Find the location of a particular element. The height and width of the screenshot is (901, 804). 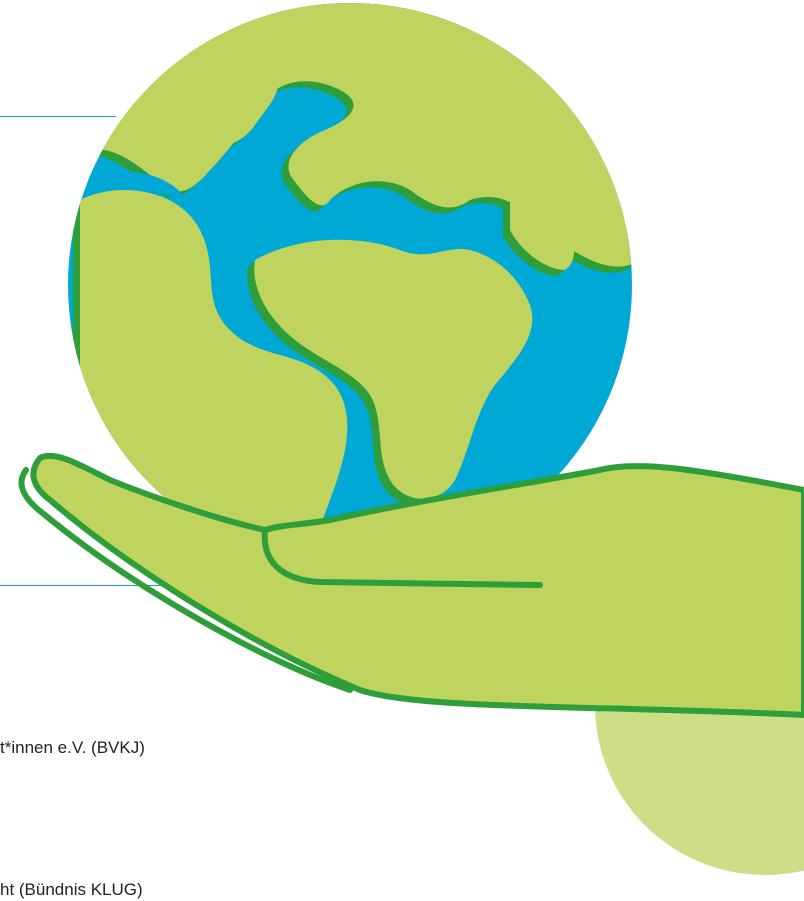

bottom-divider-line is located at coordinates (100, 585).